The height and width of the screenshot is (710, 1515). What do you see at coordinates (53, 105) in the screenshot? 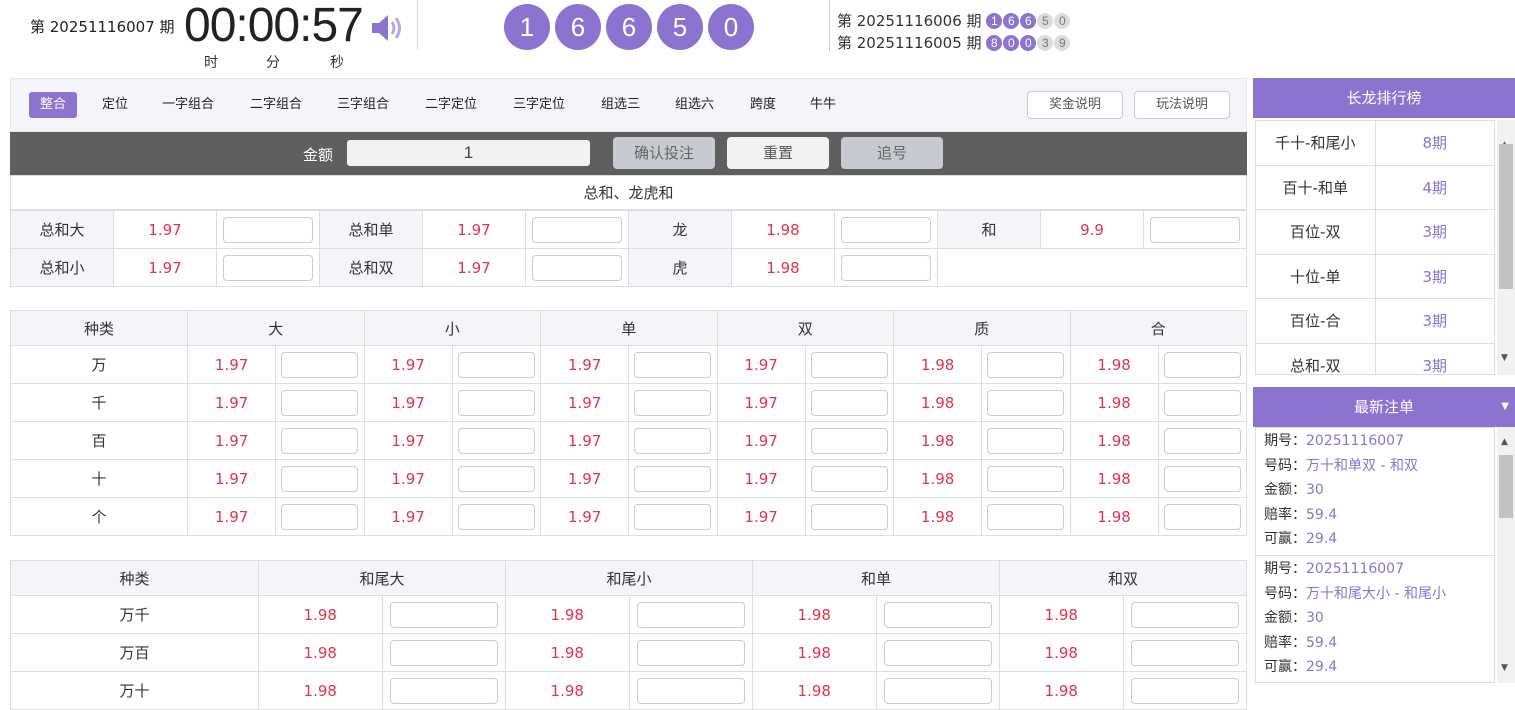
I see `tab-0: 整合` at bounding box center [53, 105].